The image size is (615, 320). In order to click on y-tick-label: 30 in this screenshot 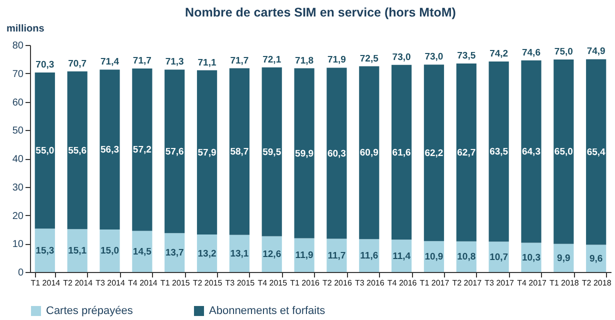, I will do `click(18, 188)`.